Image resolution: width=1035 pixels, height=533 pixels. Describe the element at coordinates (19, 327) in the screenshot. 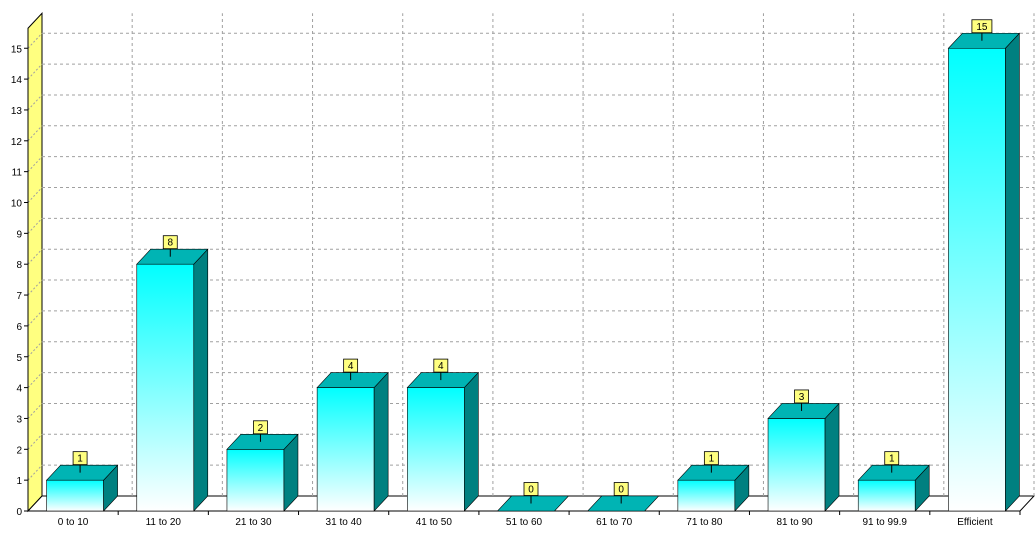

I see `y-tick-label: 6` at that location.